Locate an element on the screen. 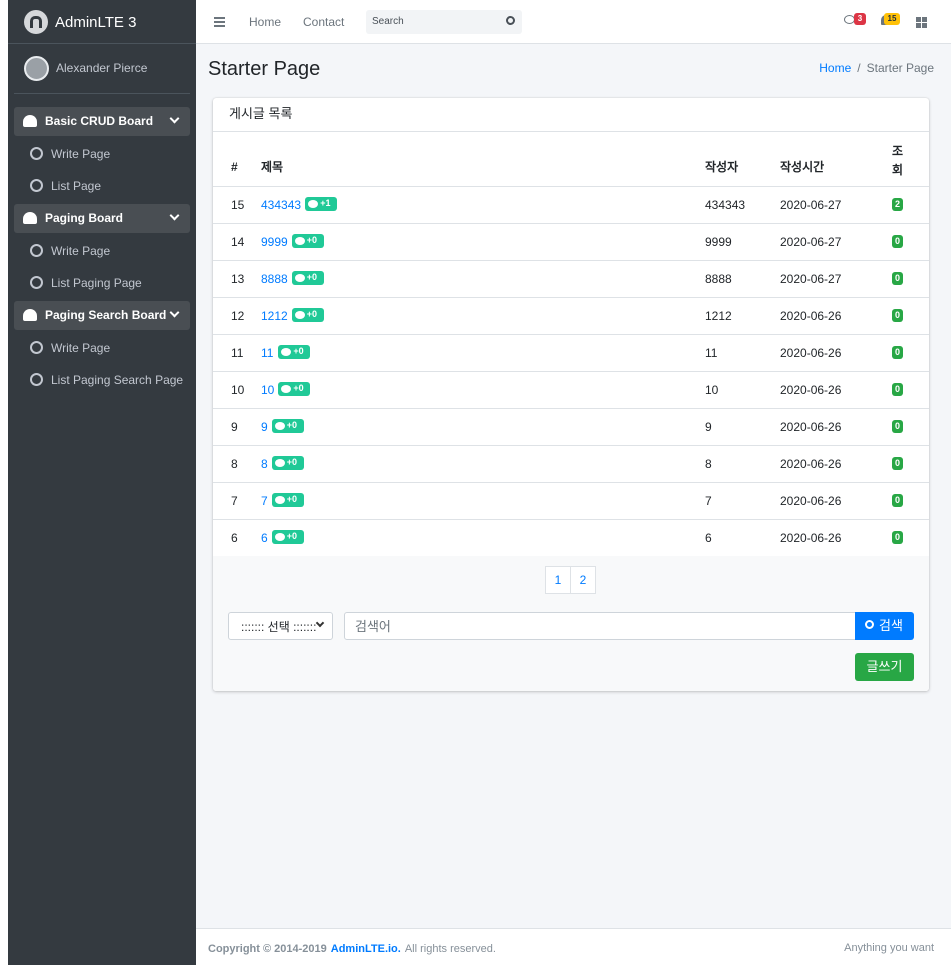 The height and width of the screenshot is (965, 951). cell-title: 9999 is located at coordinates (274, 242).